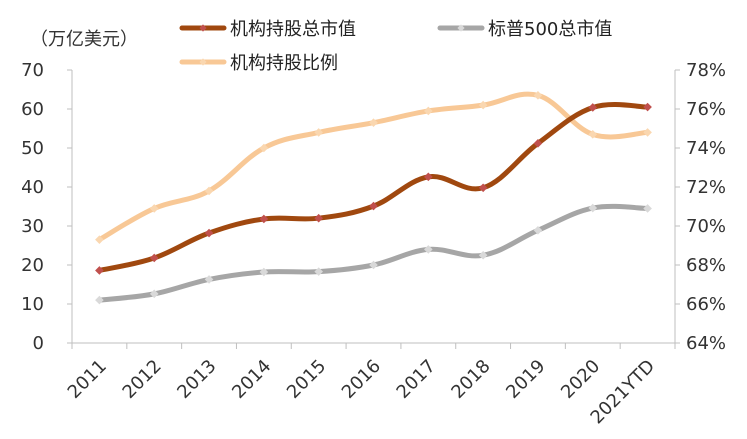  I want to click on x-tick-label: 2011, so click(87, 379).